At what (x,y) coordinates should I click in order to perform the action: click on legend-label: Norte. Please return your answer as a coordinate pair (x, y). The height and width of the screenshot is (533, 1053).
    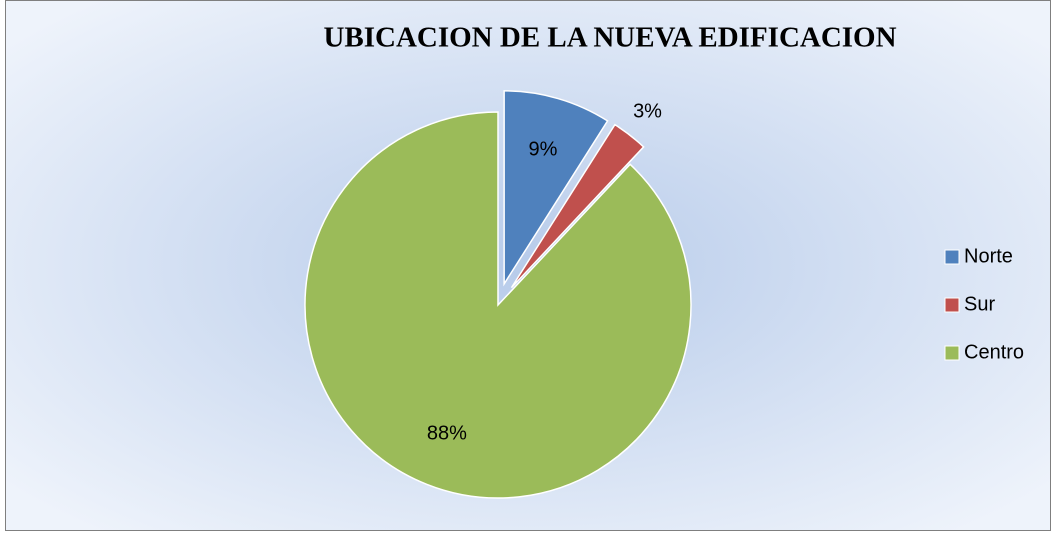
    Looking at the image, I should click on (988, 256).